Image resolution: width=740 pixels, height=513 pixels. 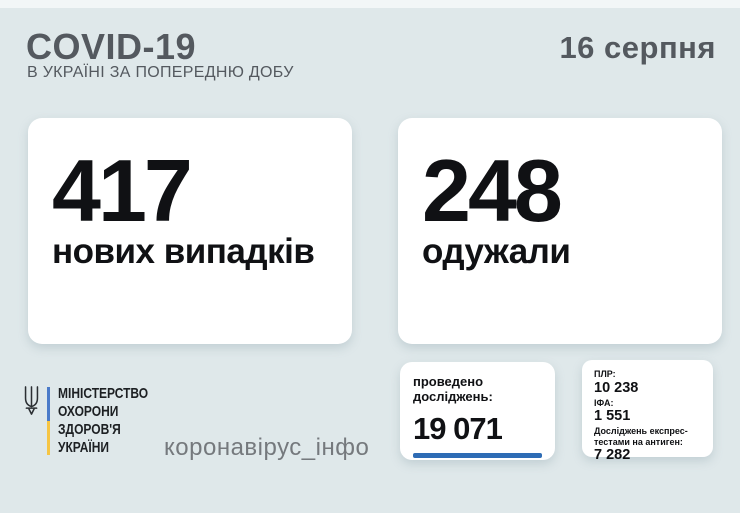 I want to click on flag-blue, so click(x=48, y=404).